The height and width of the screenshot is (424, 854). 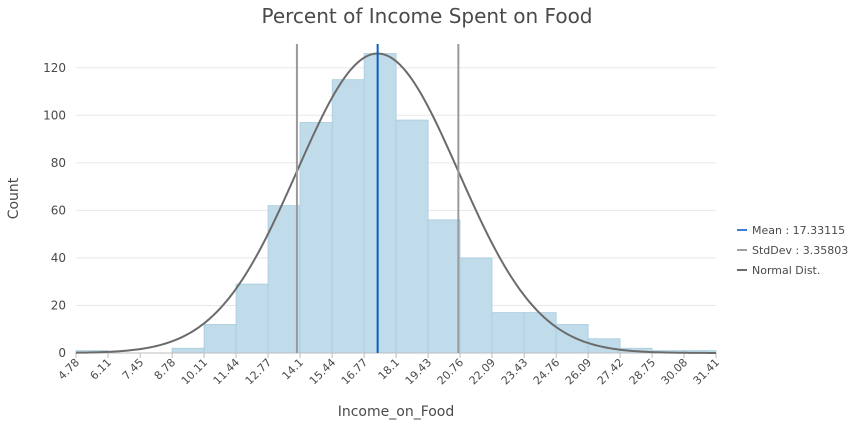 I want to click on x-tick-label: 22.09, so click(x=482, y=371).